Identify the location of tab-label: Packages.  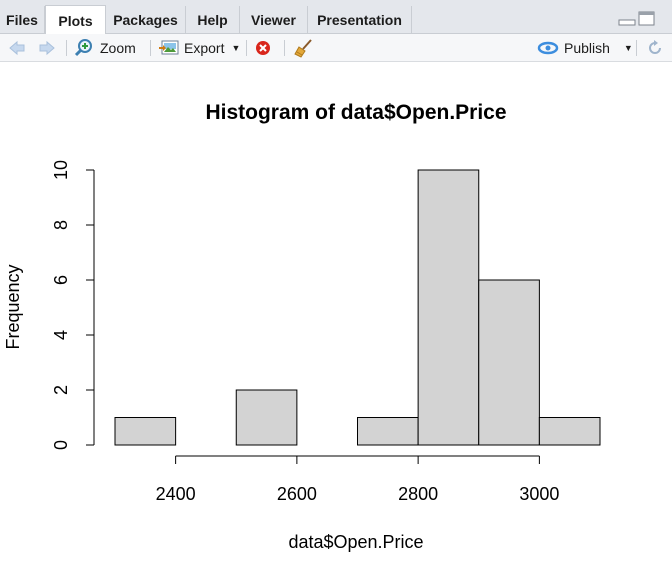
(145, 20).